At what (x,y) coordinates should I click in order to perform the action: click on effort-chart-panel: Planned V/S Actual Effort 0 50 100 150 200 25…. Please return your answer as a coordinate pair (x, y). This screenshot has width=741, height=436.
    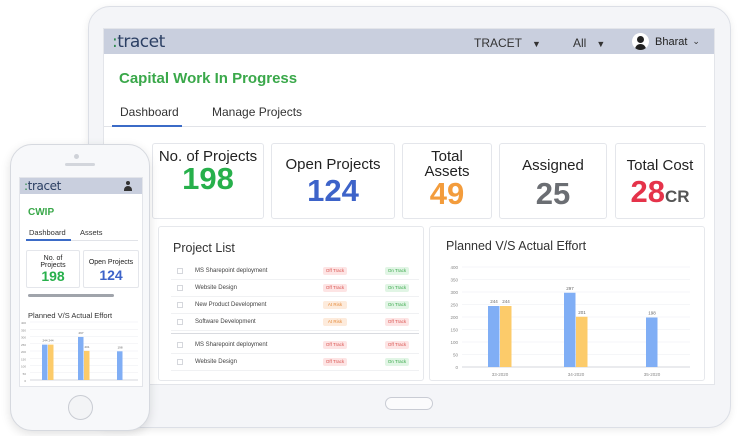
    Looking at the image, I should click on (567, 303).